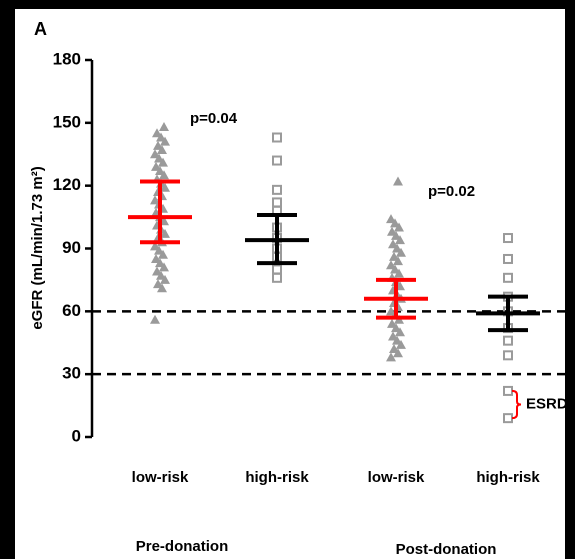 This screenshot has width=575, height=559. I want to click on y-tick-label: 0, so click(76, 435).